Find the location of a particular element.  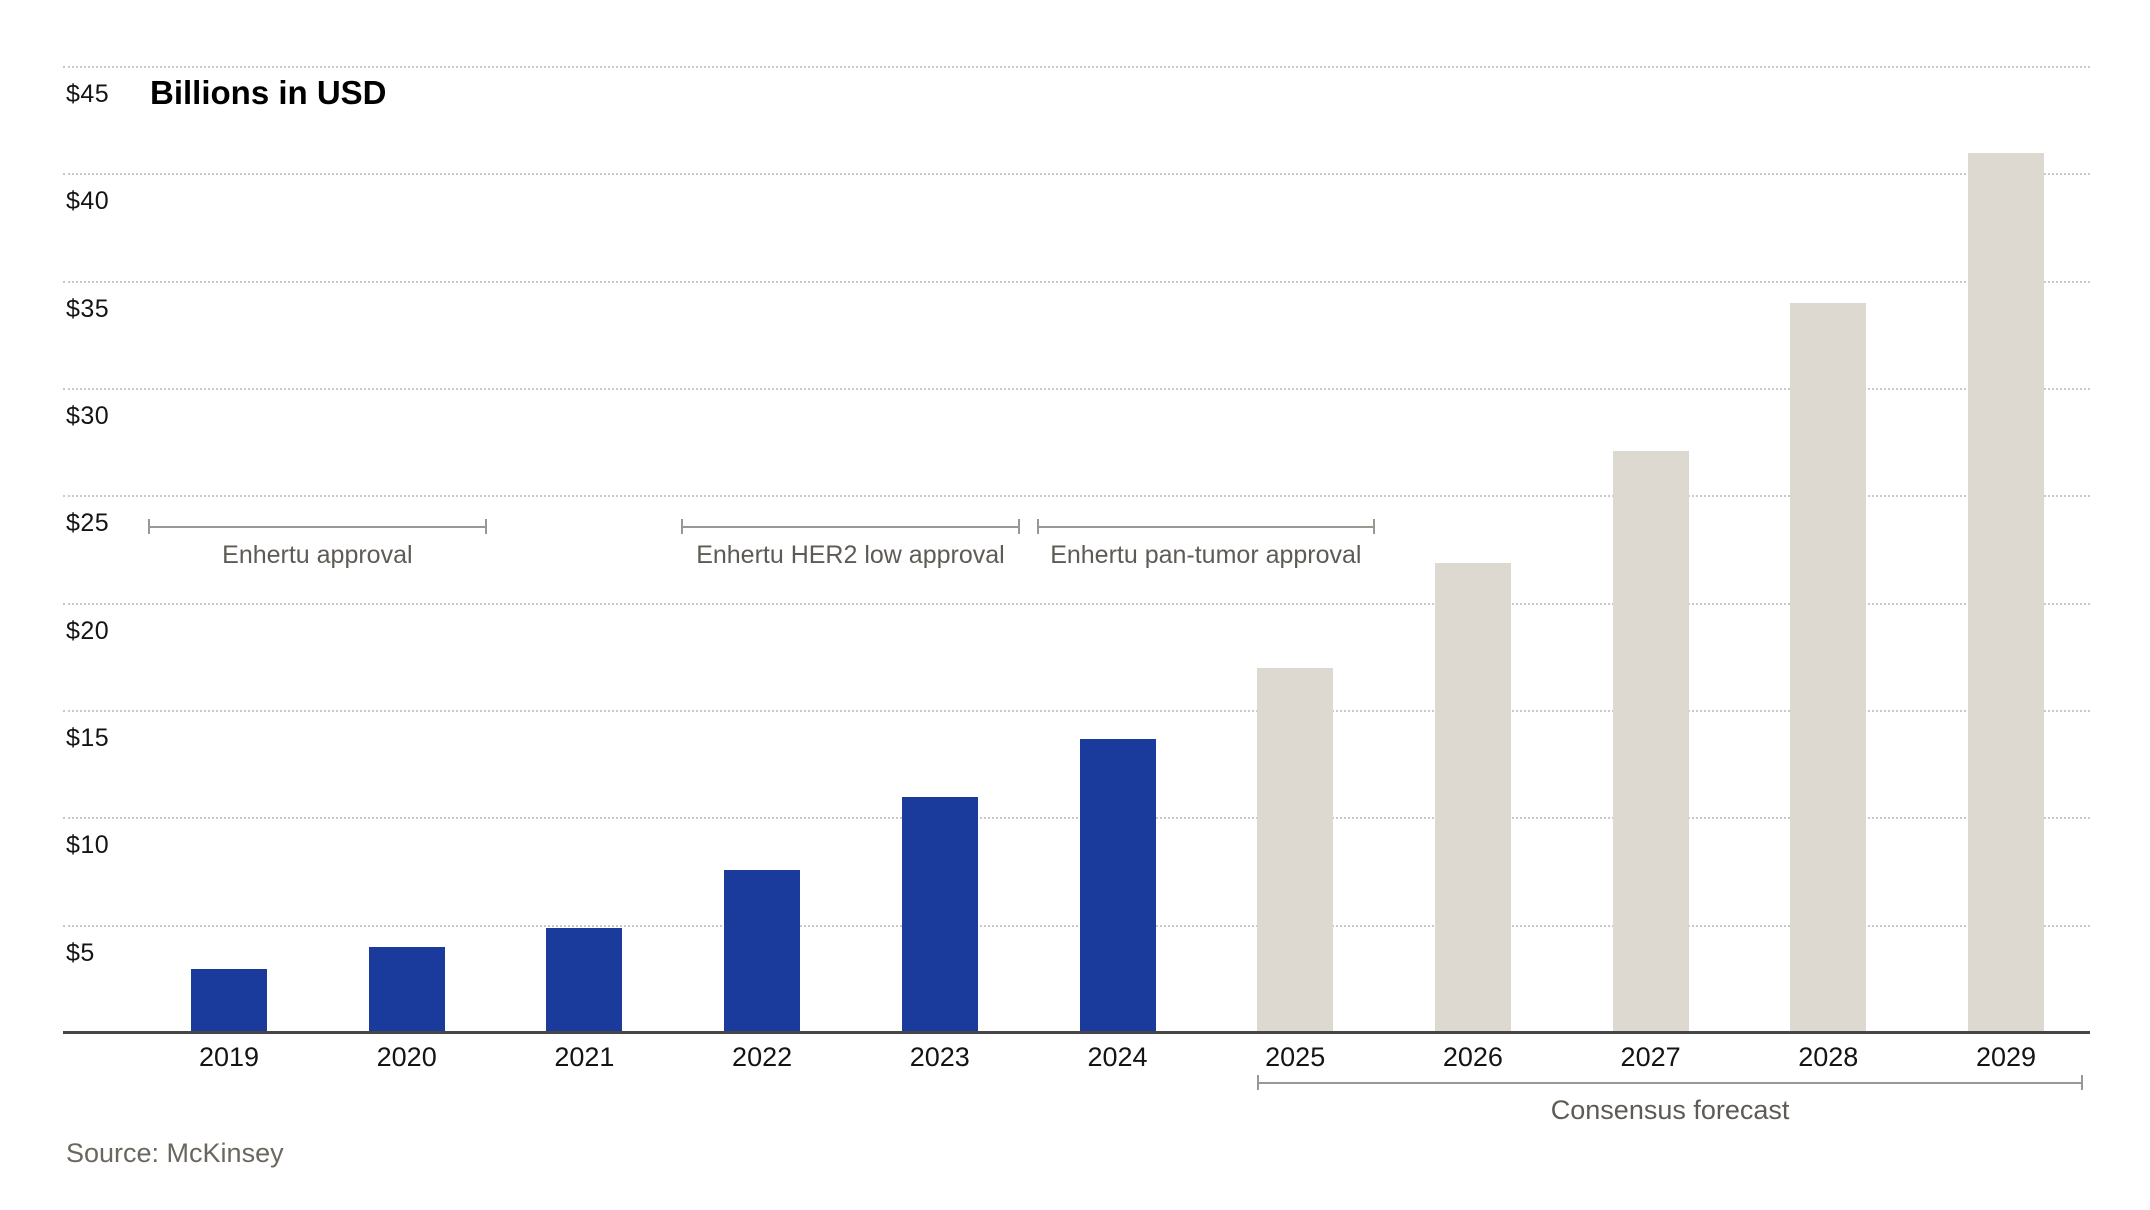

x-axis-label-2023: 2023 is located at coordinates (939, 1057).